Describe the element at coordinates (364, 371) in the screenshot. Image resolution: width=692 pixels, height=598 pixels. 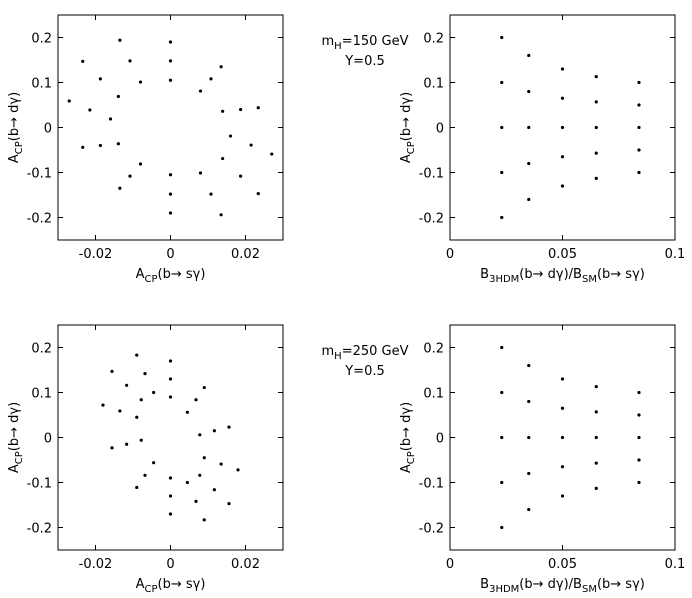
I see `annotation: Y=0.5` at that location.